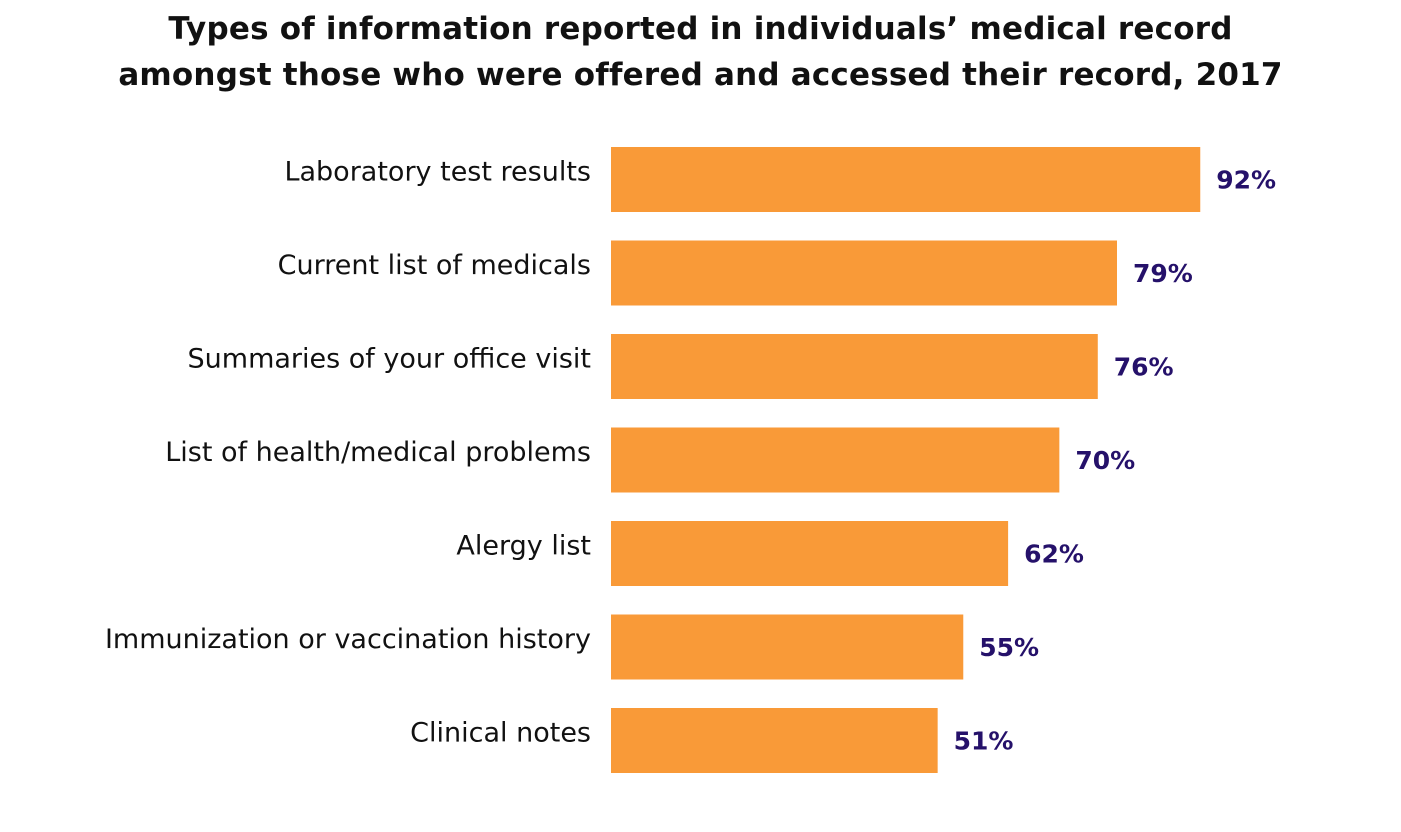 The width and height of the screenshot is (1401, 832). I want to click on value-label: 51%, so click(984, 741).